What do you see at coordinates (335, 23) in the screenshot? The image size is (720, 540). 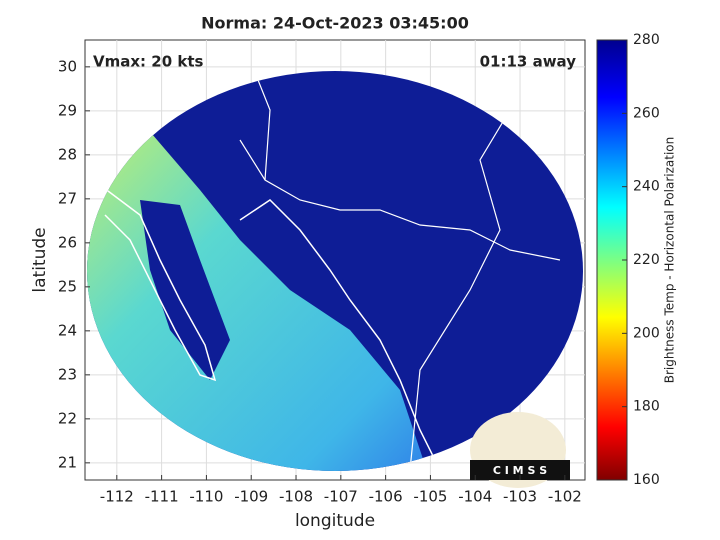 I see `title: Norma: 24-Oct-2023 03:45:00` at bounding box center [335, 23].